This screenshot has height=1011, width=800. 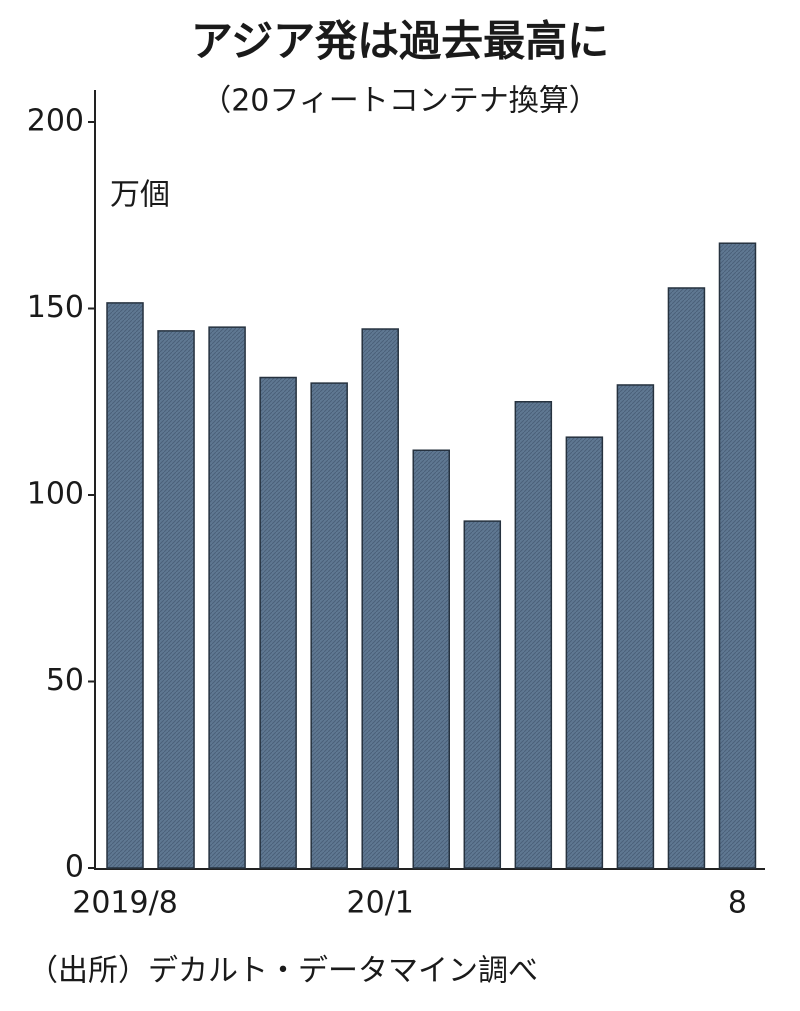 What do you see at coordinates (283, 971) in the screenshot?
I see `source-note: （出所）デカルト・データマイン調べ` at bounding box center [283, 971].